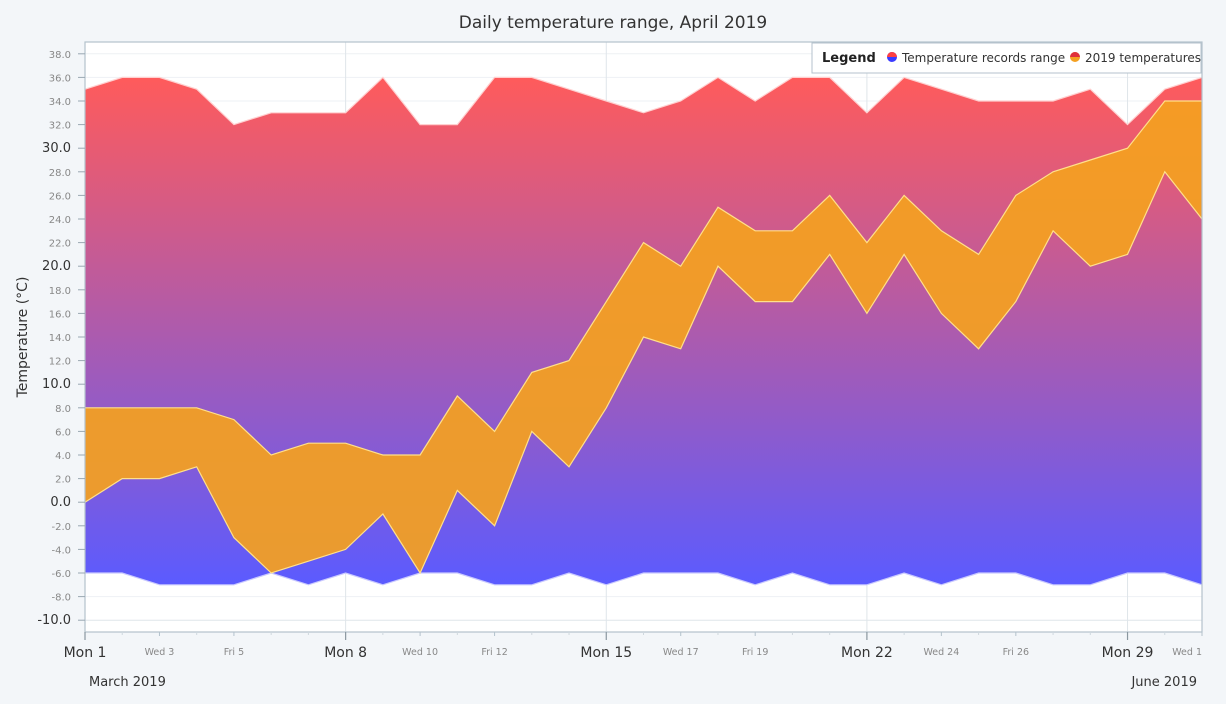 Image resolution: width=1226 pixels, height=704 pixels. Describe the element at coordinates (345, 653) in the screenshot. I see `x-tick-label-major: Mon 8` at that location.